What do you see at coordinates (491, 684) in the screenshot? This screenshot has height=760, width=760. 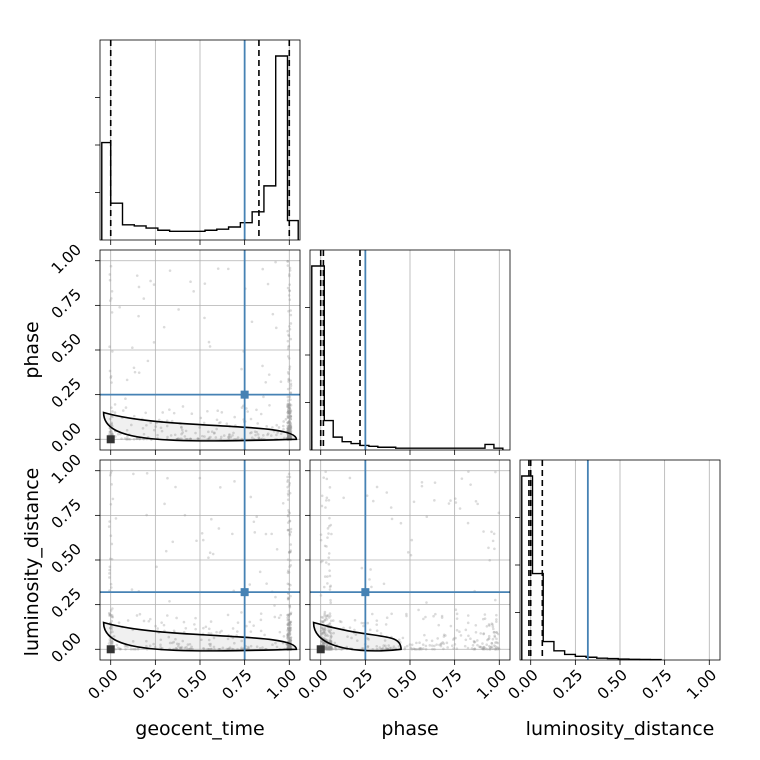 I see `x-tick-label: 1.00` at bounding box center [491, 684].